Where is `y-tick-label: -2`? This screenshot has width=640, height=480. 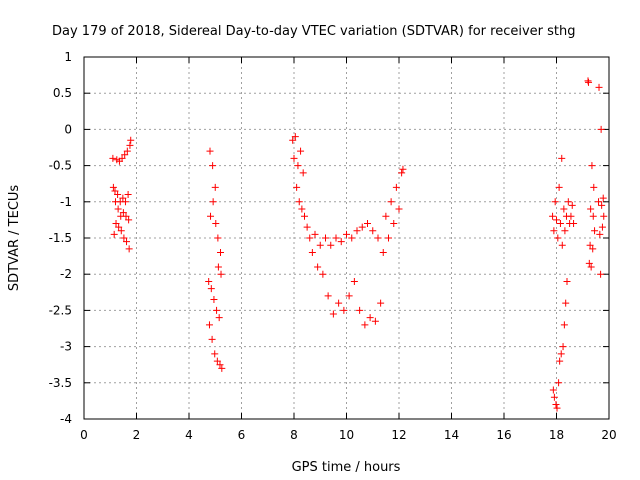 y-tick-label: -2 is located at coordinates (66, 274).